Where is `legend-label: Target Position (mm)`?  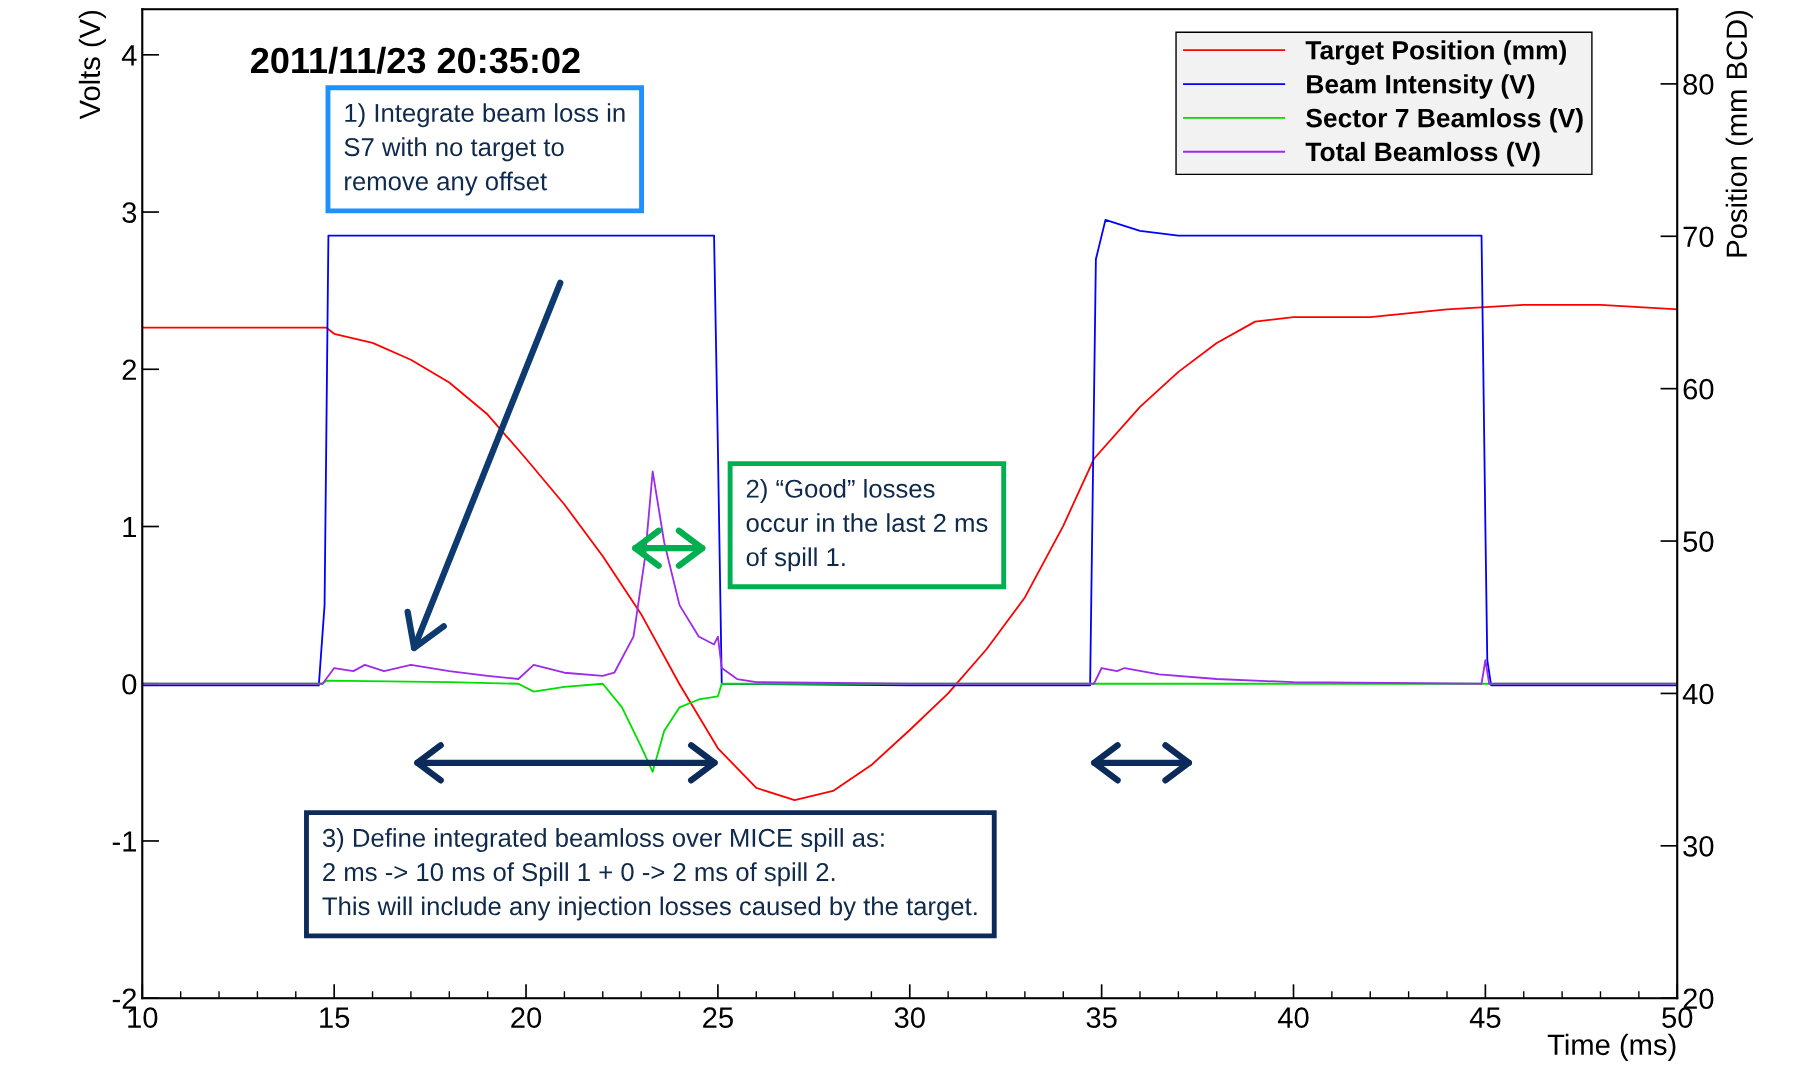 legend-label: Target Position (mm) is located at coordinates (1435, 52).